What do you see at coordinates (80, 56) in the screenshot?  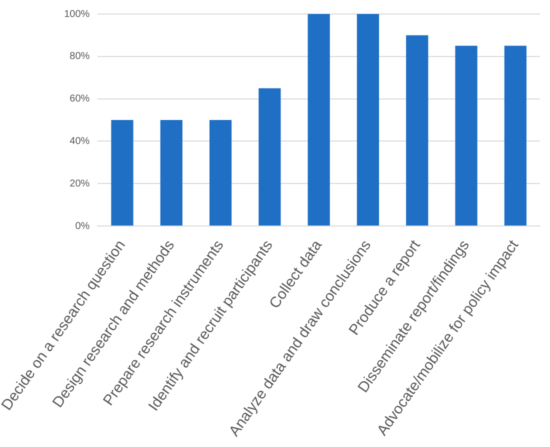 I see `y-tick-label: 80%` at bounding box center [80, 56].